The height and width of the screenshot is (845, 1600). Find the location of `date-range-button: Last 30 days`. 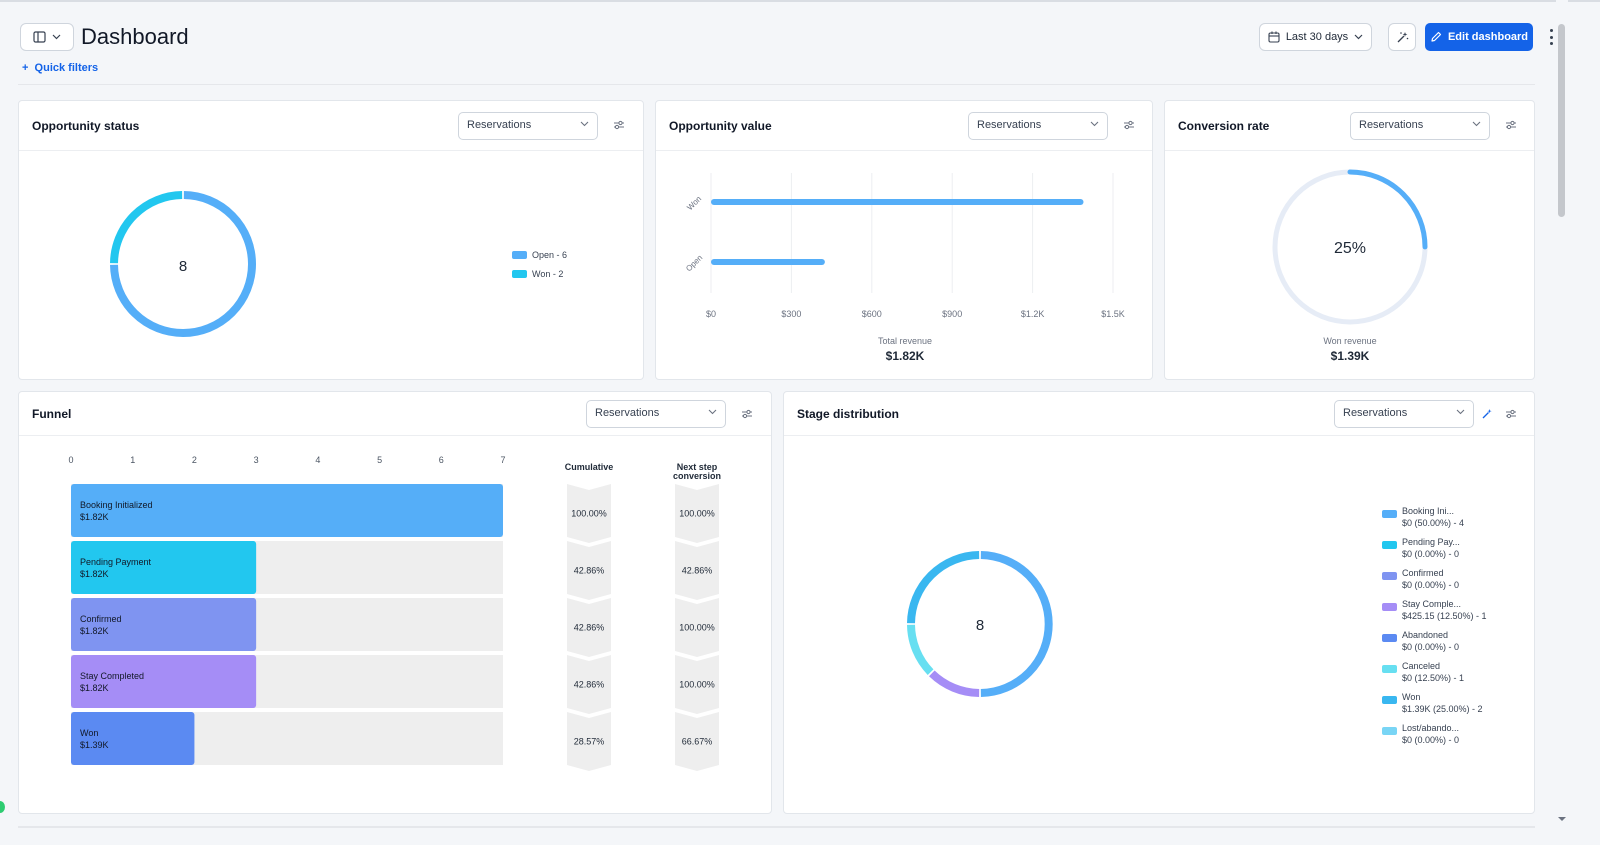

date-range-button: Last 30 days is located at coordinates (1315, 37).